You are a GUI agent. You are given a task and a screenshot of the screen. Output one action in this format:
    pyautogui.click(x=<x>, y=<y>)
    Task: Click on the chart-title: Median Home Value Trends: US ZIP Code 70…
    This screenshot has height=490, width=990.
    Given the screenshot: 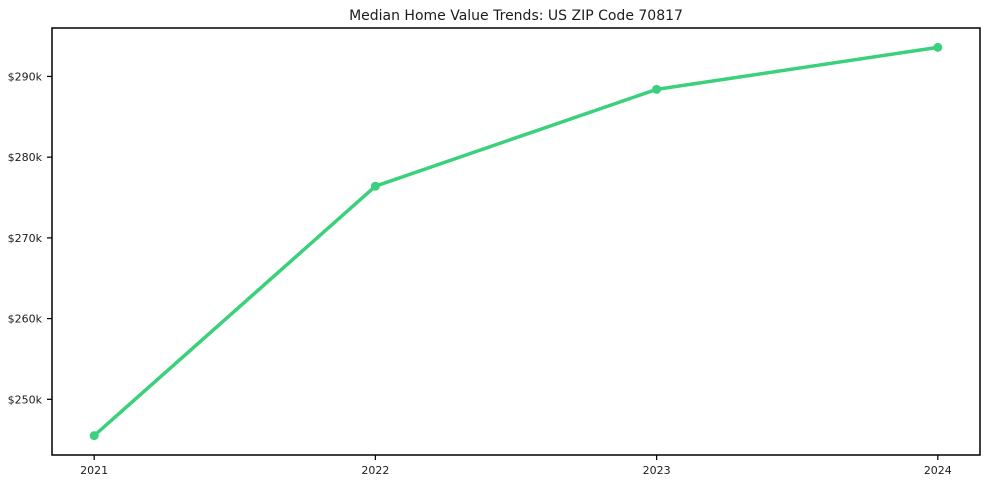 What is the action you would take?
    pyautogui.click(x=516, y=16)
    